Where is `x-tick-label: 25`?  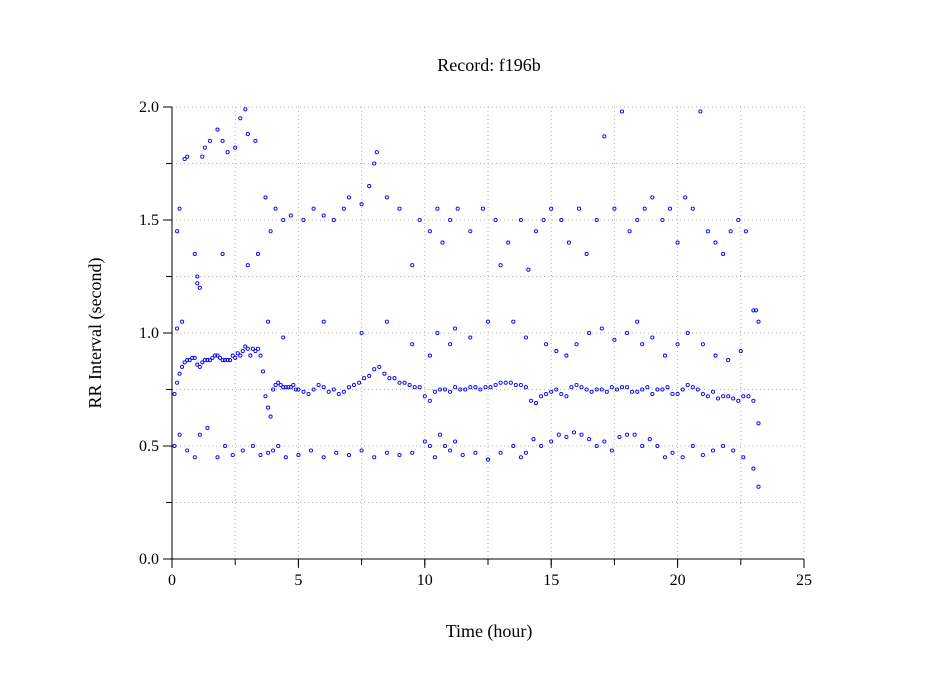 x-tick-label: 25 is located at coordinates (804, 580).